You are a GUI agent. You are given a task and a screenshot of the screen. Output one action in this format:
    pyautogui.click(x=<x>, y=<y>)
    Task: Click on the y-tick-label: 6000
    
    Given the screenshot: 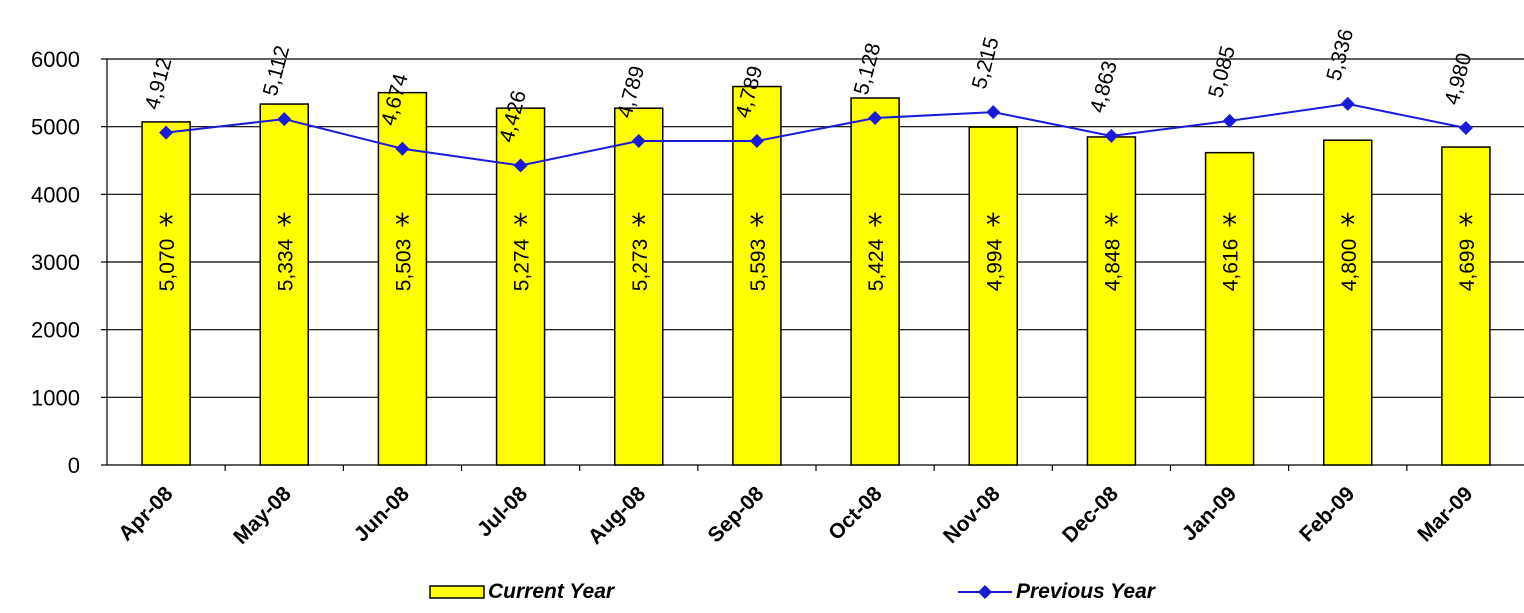 What is the action you would take?
    pyautogui.click(x=55, y=59)
    